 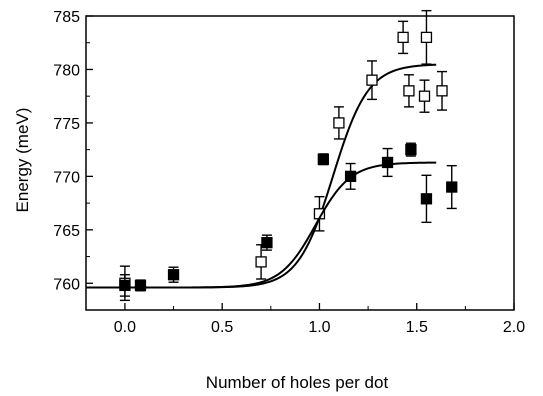 I want to click on x-tick-label: 0.5, so click(x=222, y=327).